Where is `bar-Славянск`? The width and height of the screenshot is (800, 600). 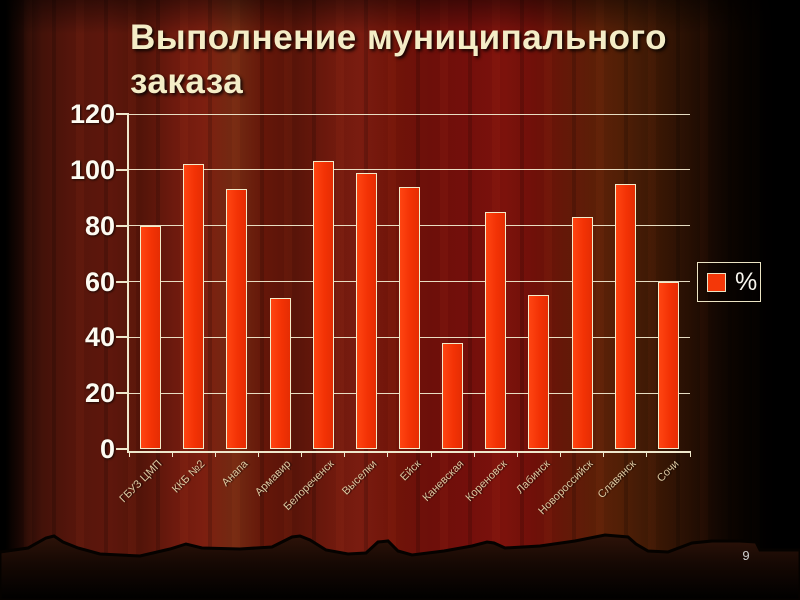 bar-Славянск is located at coordinates (625, 316).